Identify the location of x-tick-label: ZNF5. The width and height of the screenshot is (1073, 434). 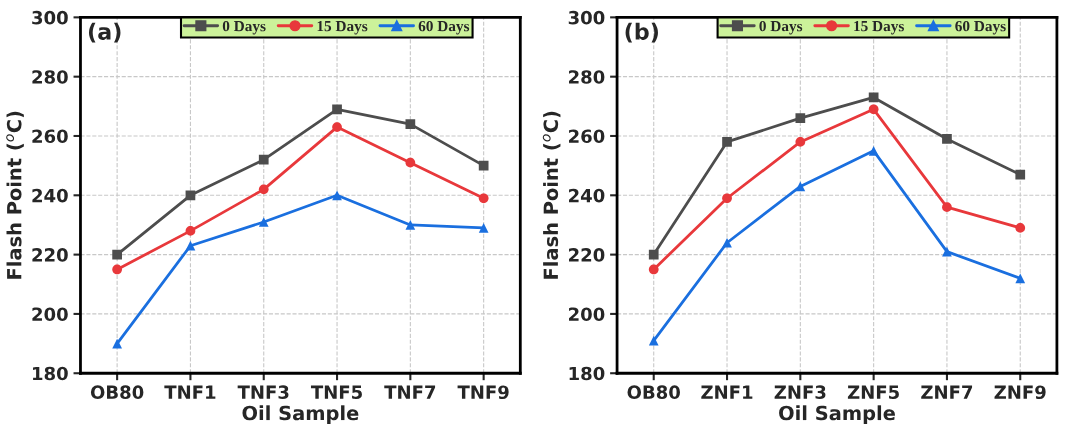
(873, 392).